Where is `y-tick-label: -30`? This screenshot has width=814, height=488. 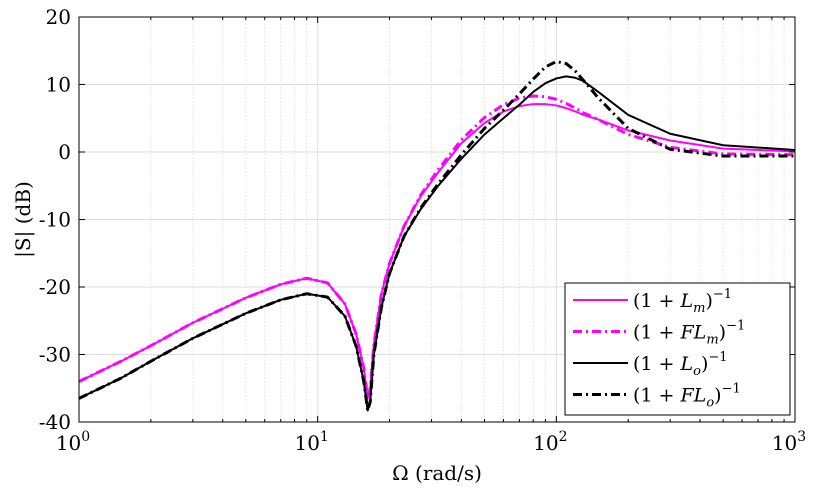 y-tick-label: -30 is located at coordinates (55, 355).